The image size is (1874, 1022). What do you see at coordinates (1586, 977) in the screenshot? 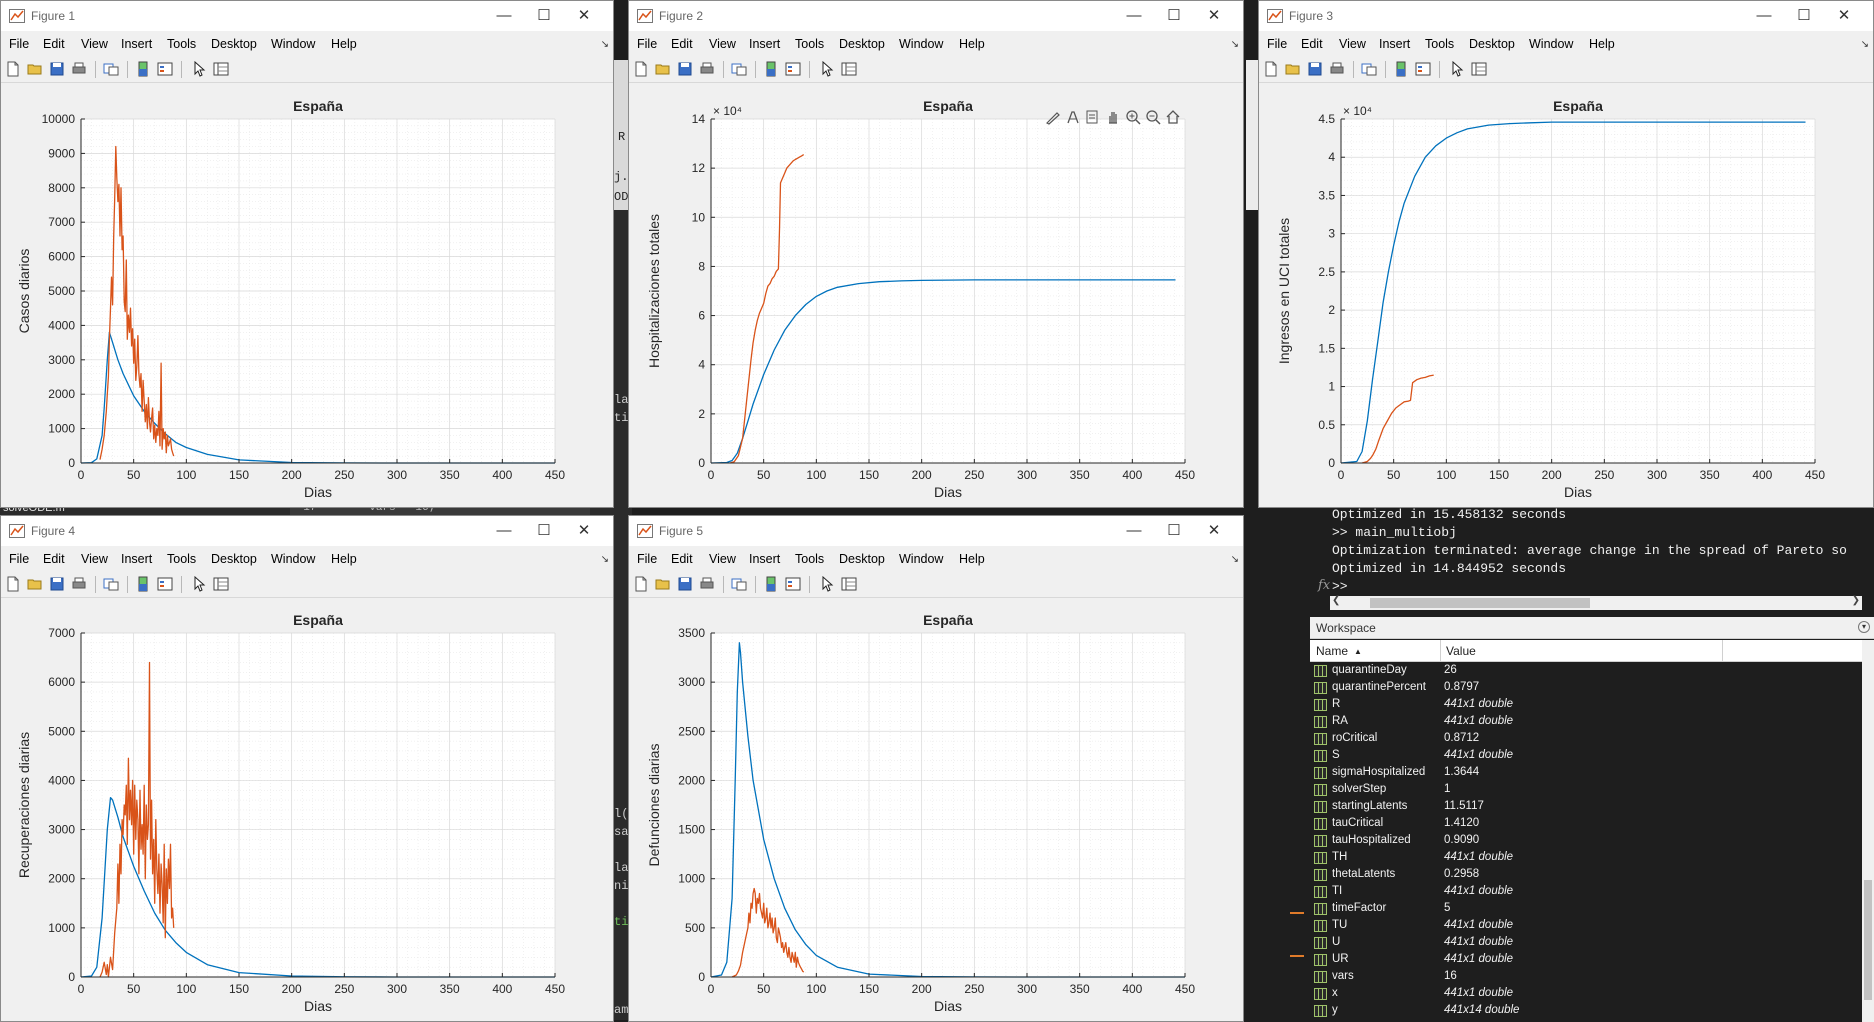
I see `workspace-variable-row: vars 16` at bounding box center [1586, 977].